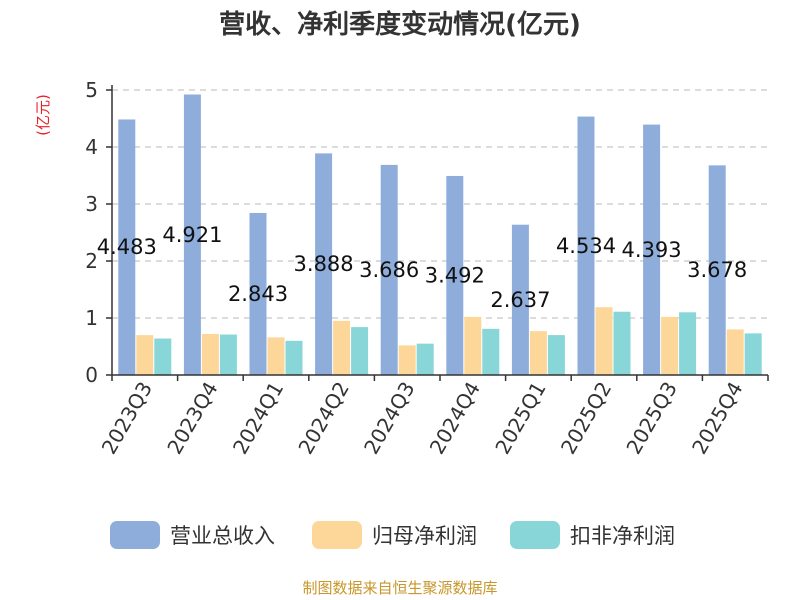 This screenshot has height=600, width=800. What do you see at coordinates (222, 536) in the screenshot?
I see `legend-label: 营业总收入` at bounding box center [222, 536].